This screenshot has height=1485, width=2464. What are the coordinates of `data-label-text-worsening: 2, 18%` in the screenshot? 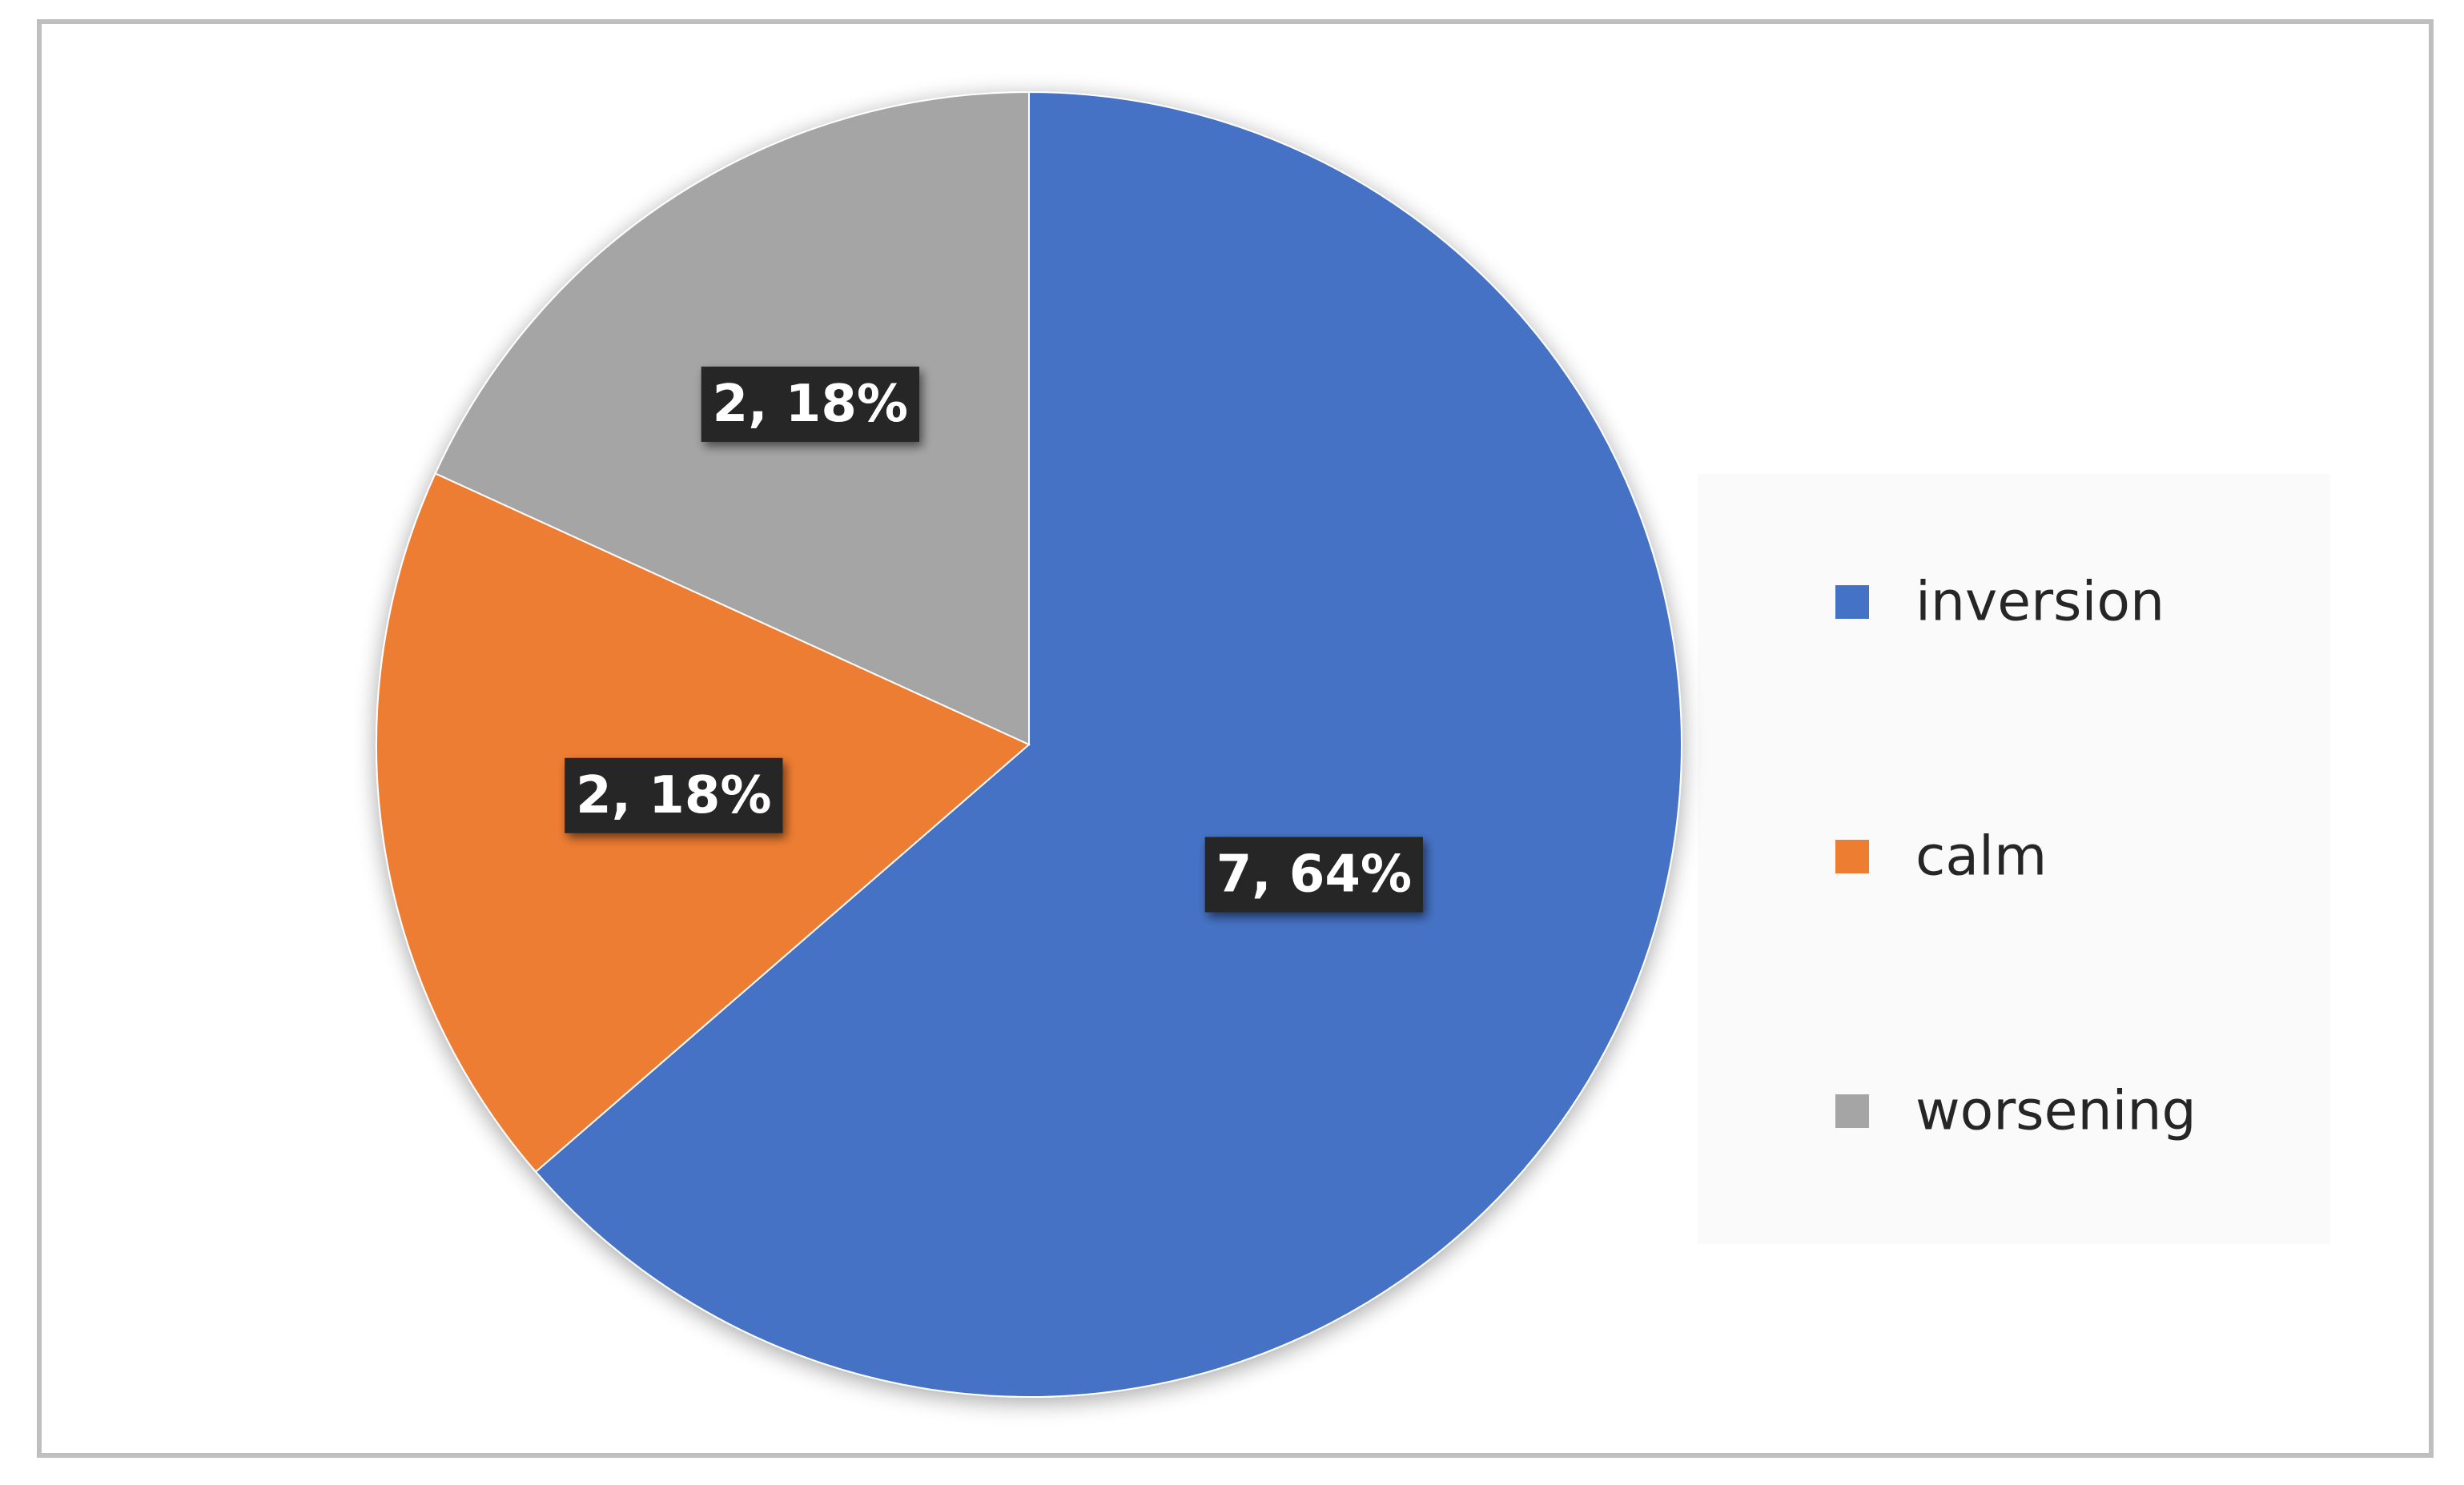 It's located at (810, 404).